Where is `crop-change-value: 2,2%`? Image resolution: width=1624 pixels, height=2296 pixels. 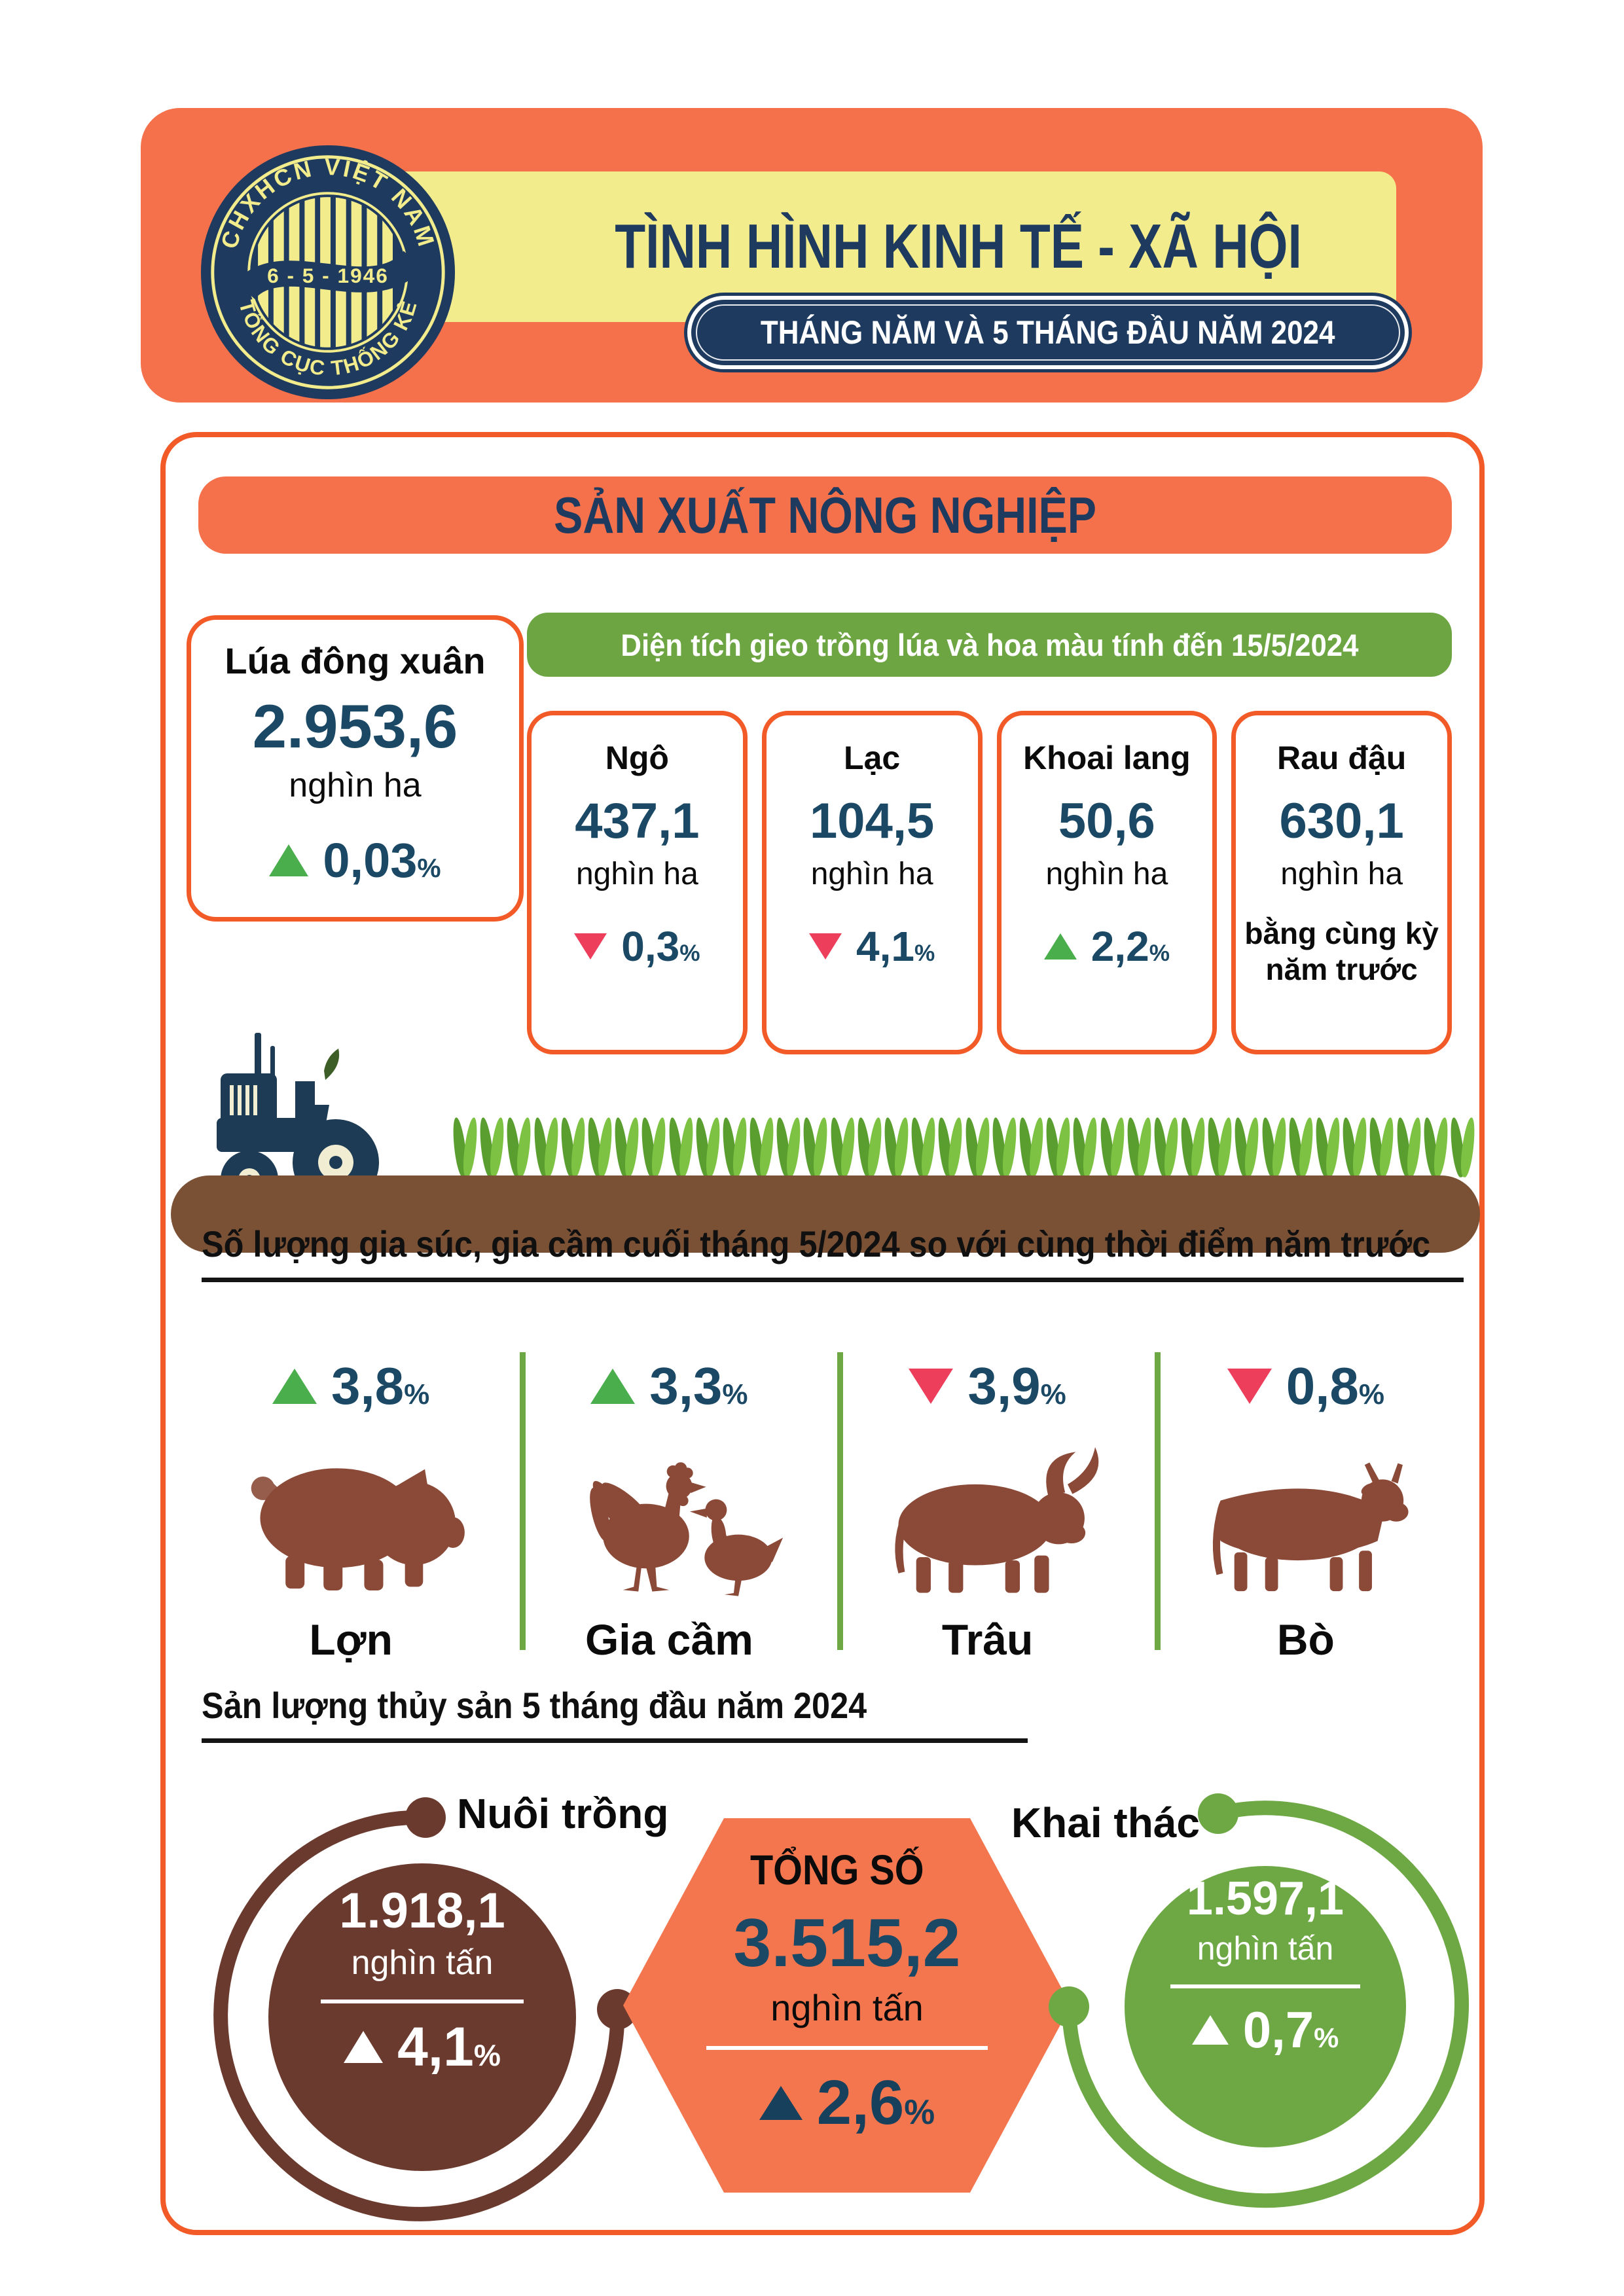 crop-change-value: 2,2% is located at coordinates (1130, 946).